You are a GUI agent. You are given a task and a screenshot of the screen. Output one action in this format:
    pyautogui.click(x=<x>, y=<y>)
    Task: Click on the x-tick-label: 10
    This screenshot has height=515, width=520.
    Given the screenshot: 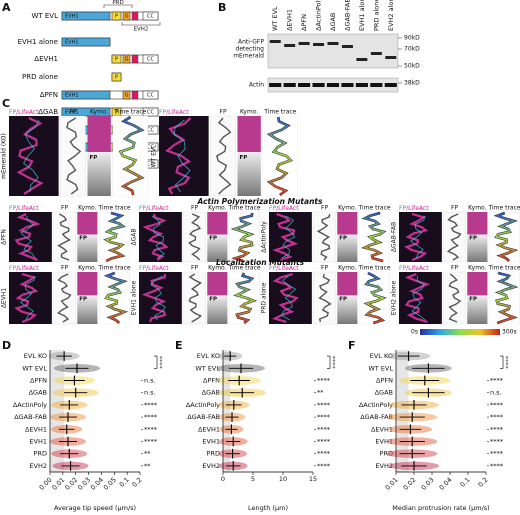 What is the action you would take?
    pyautogui.click(x=283, y=479)
    